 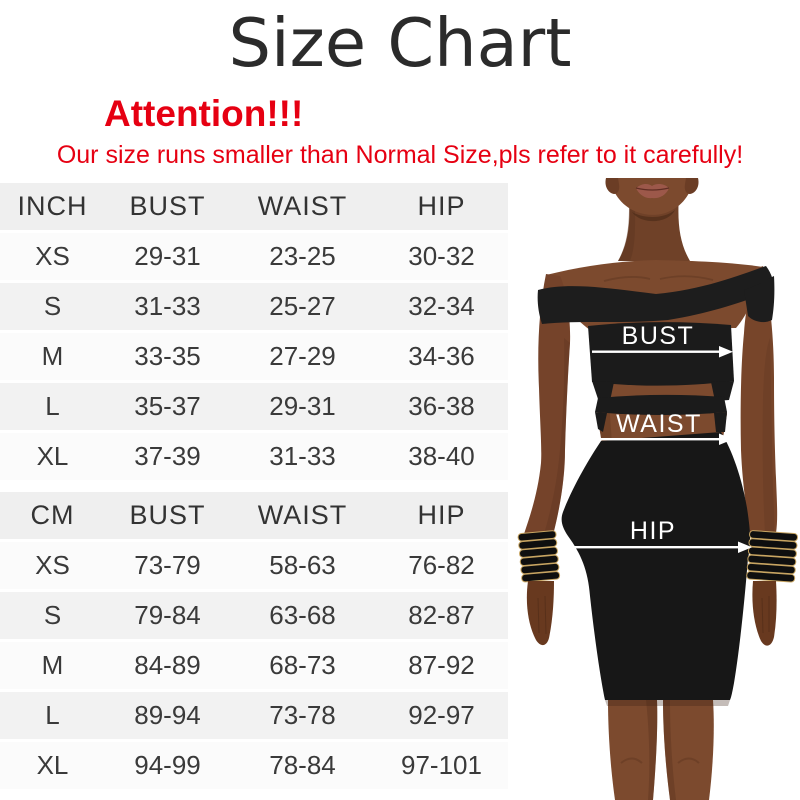 What do you see at coordinates (691, 186) in the screenshot?
I see `right-ear` at bounding box center [691, 186].